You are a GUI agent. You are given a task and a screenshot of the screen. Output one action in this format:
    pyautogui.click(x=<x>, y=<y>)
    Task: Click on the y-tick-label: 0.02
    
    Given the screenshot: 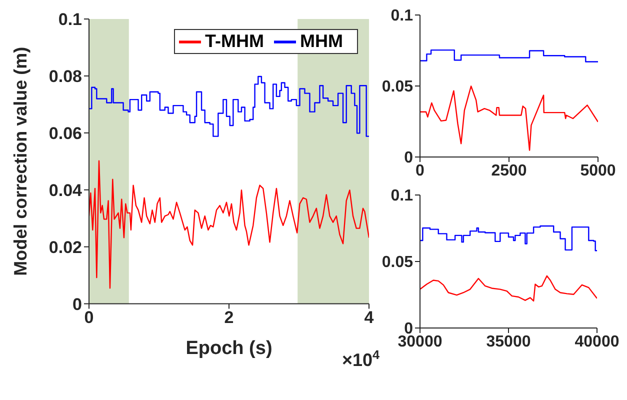 What is the action you would take?
    pyautogui.click(x=65, y=247)
    